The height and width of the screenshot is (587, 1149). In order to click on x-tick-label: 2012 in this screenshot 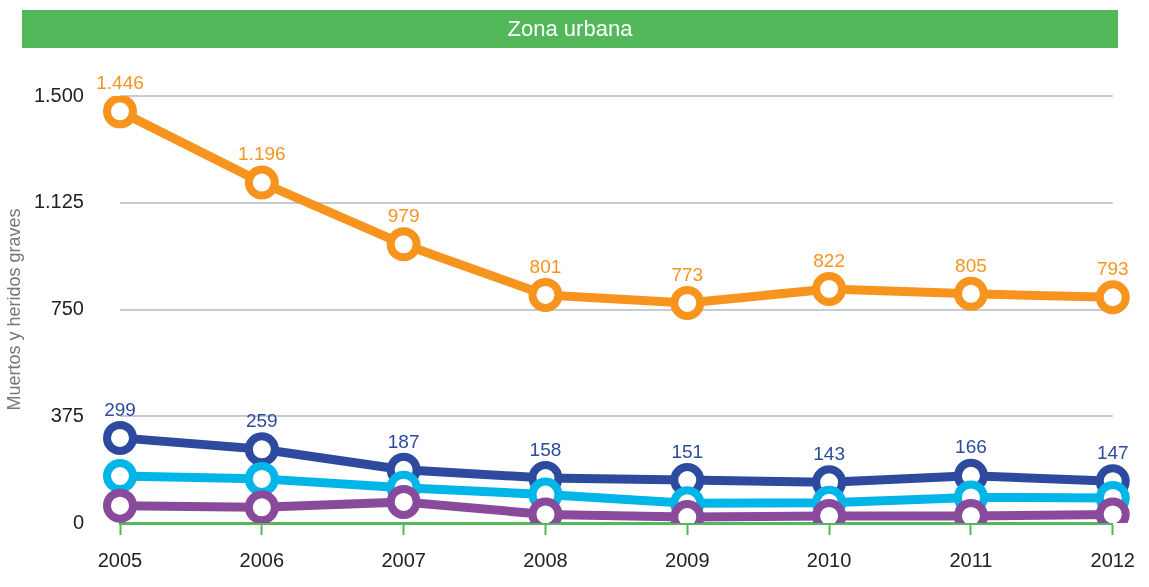, I will do `click(1112, 559)`.